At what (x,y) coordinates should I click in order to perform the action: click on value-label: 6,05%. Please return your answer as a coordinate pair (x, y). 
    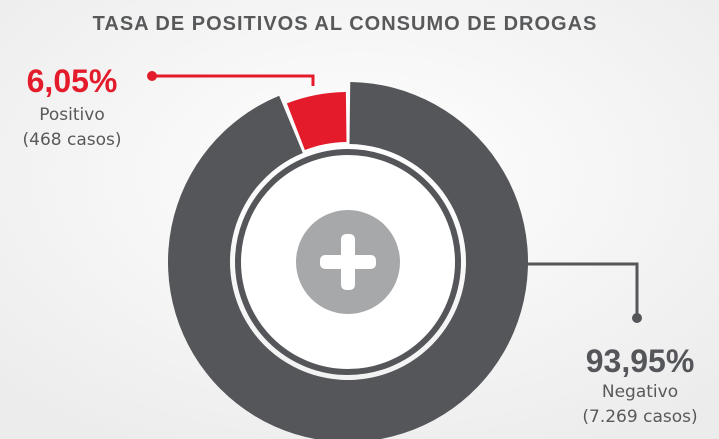
    Looking at the image, I should click on (72, 81).